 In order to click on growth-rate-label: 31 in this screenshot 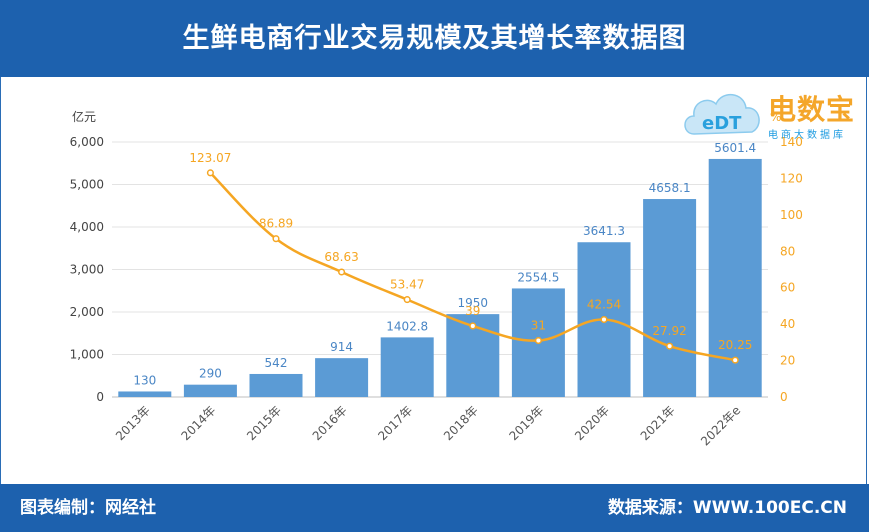, I will do `click(538, 326)`.